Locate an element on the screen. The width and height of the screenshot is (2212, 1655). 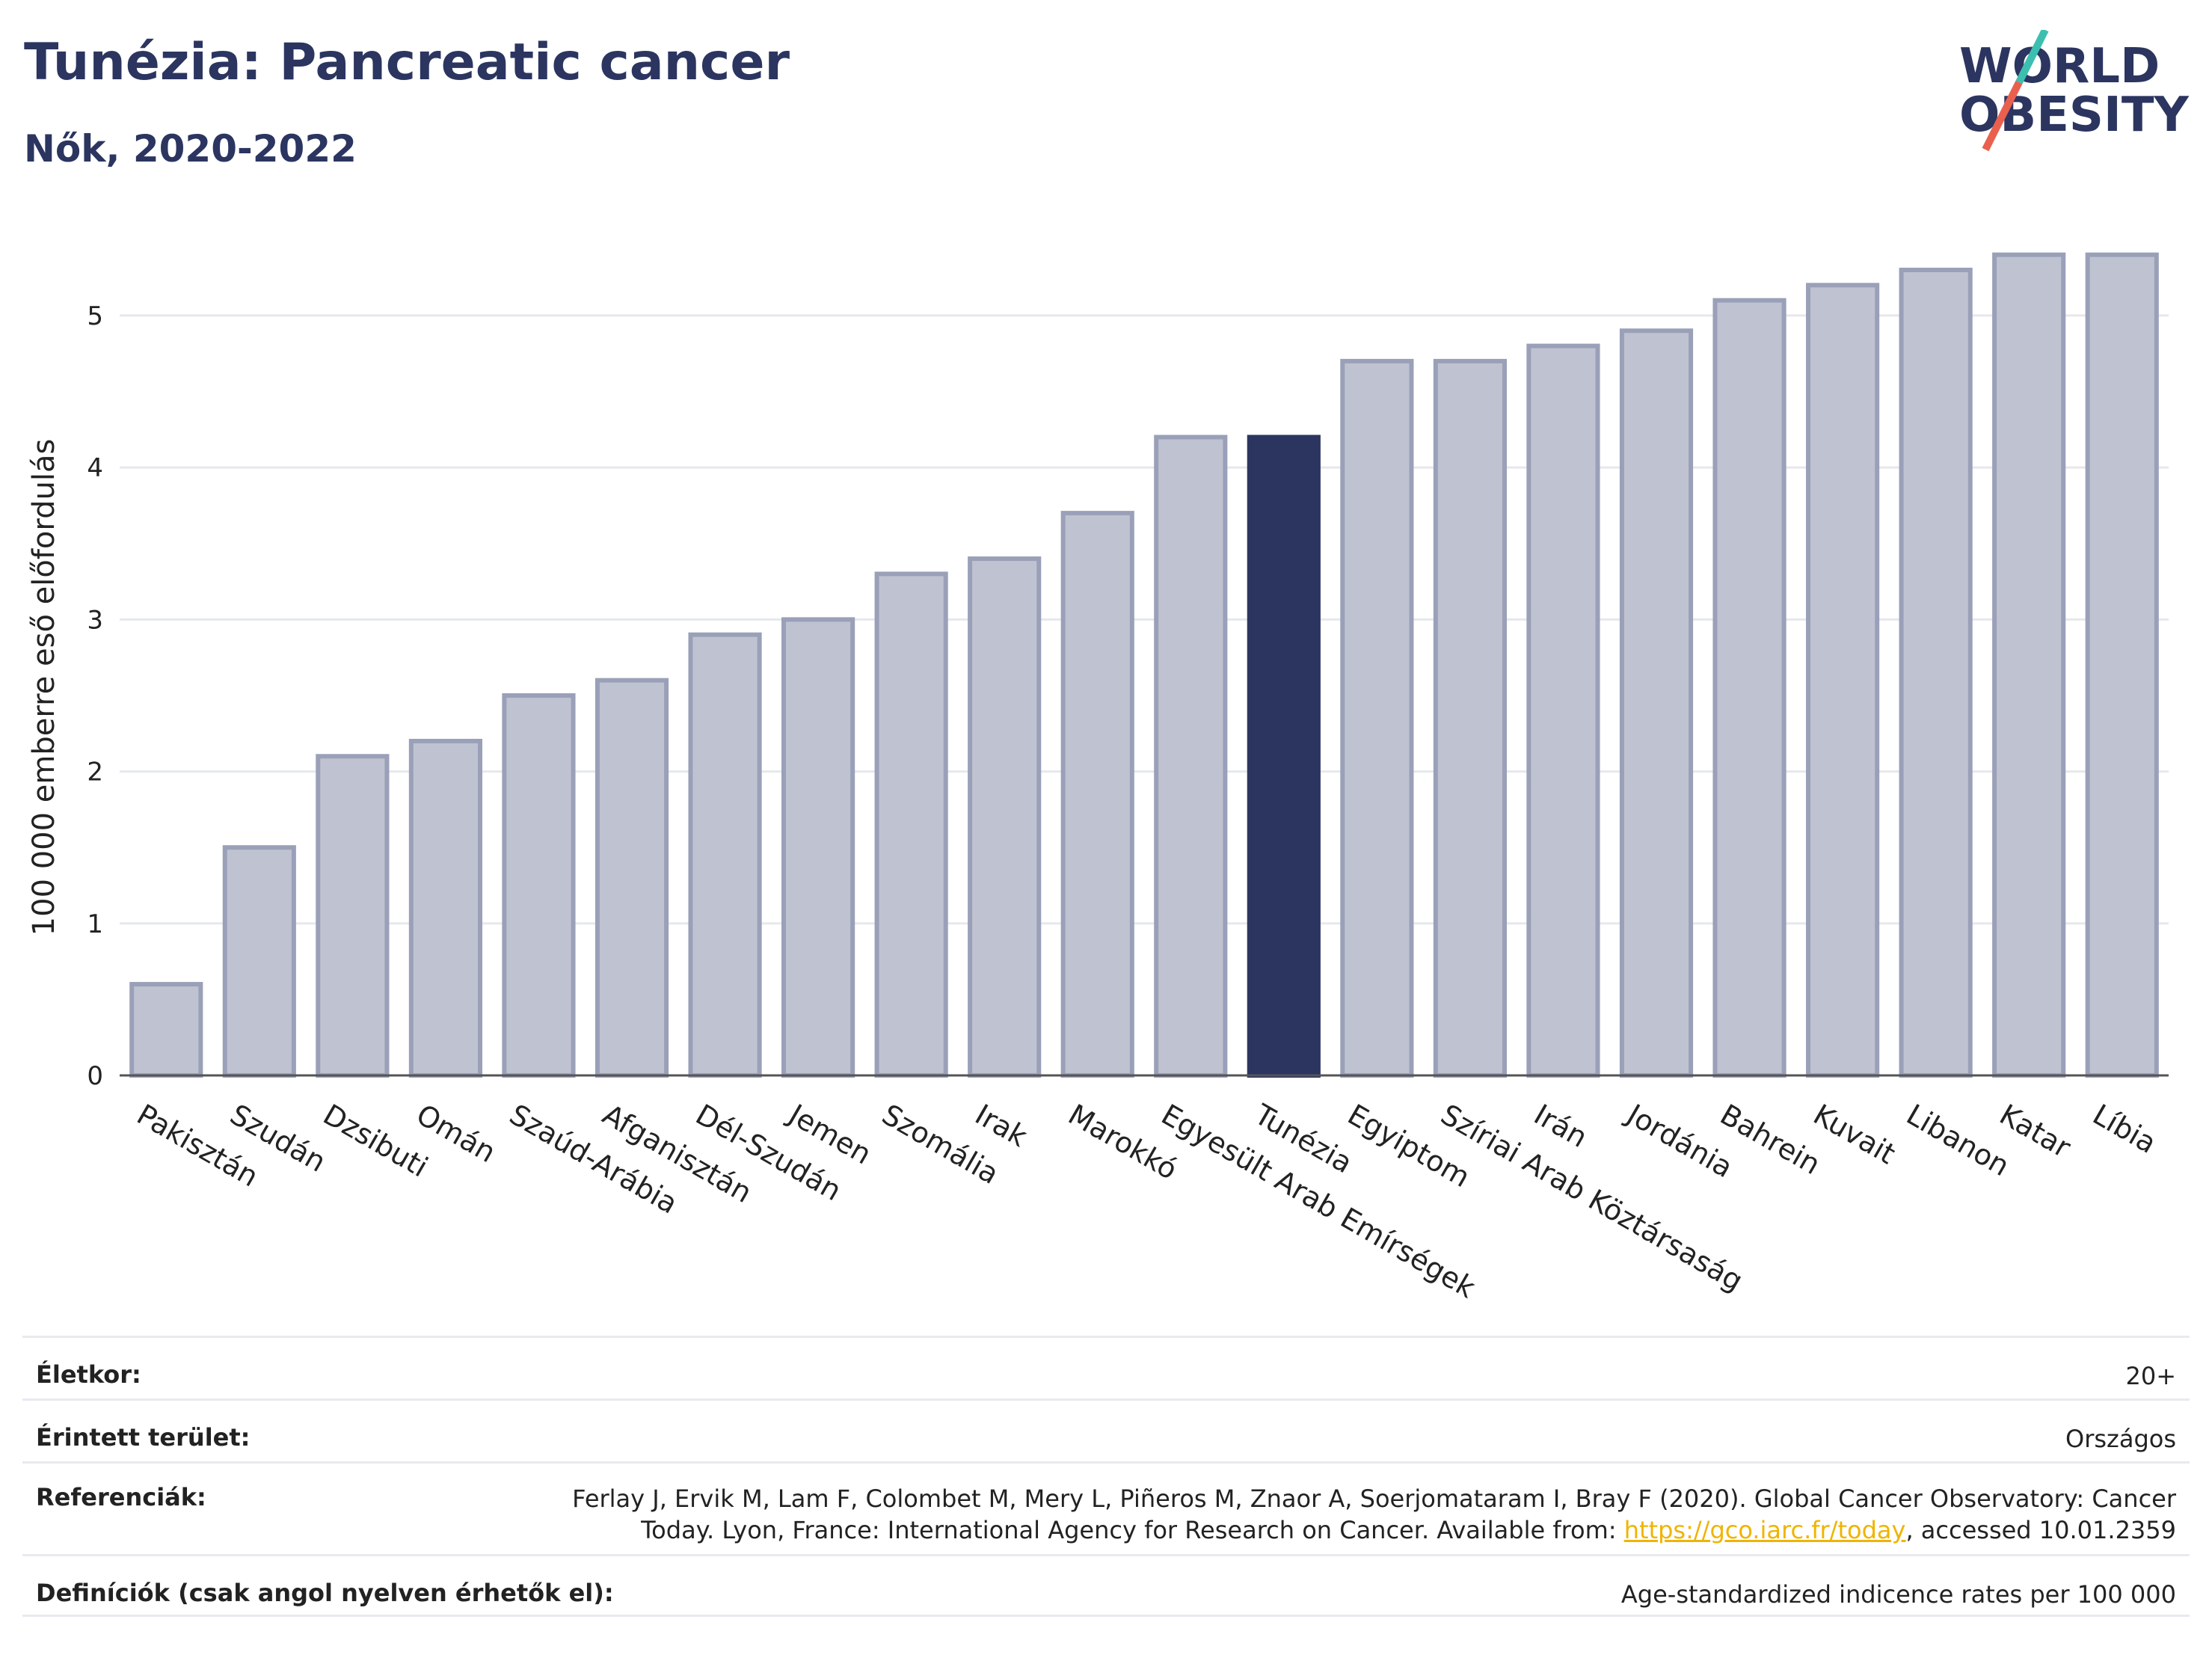
info-label-age: Életkor: is located at coordinates (88, 1374).